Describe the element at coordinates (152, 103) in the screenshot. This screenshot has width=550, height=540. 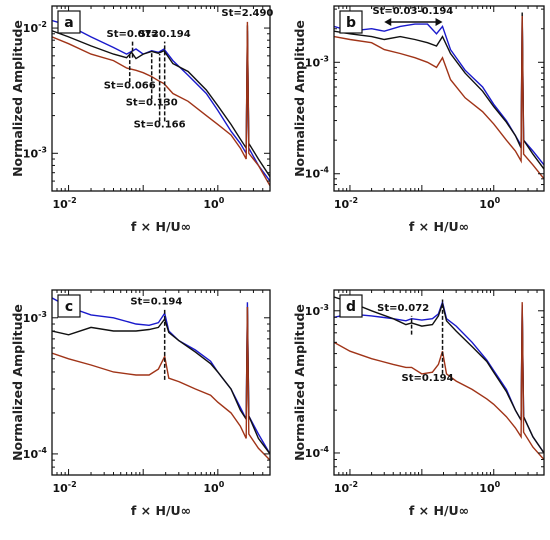
I see `annotation-label: St=0.130` at that location.